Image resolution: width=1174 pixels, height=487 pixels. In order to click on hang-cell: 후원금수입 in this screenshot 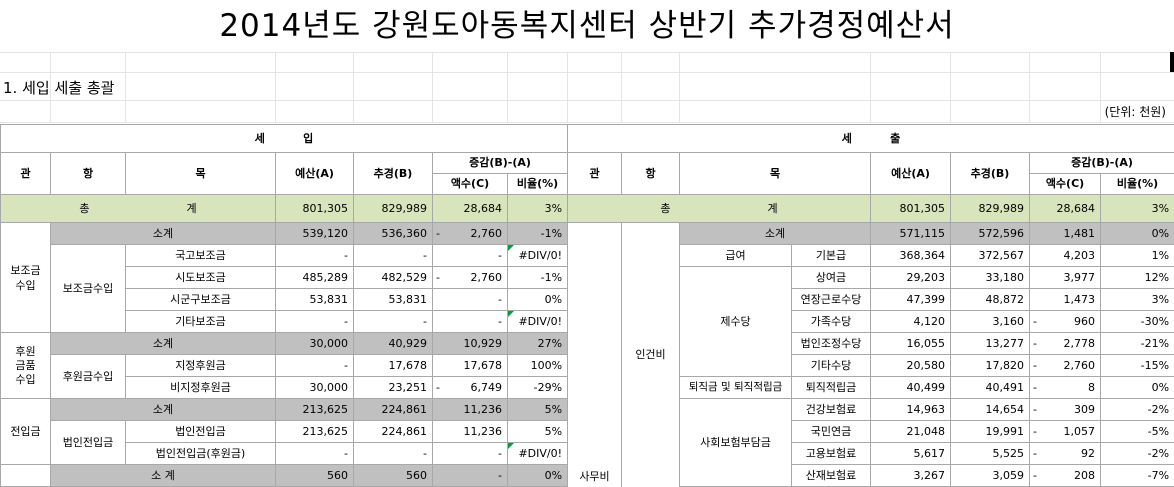, I will do `click(88, 377)`.